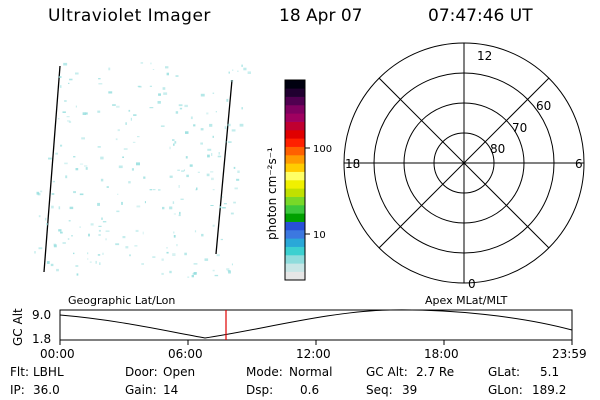 This screenshot has width=600, height=400. Describe the element at coordinates (141, 390) in the screenshot. I see `gain-label: Gain:` at that location.